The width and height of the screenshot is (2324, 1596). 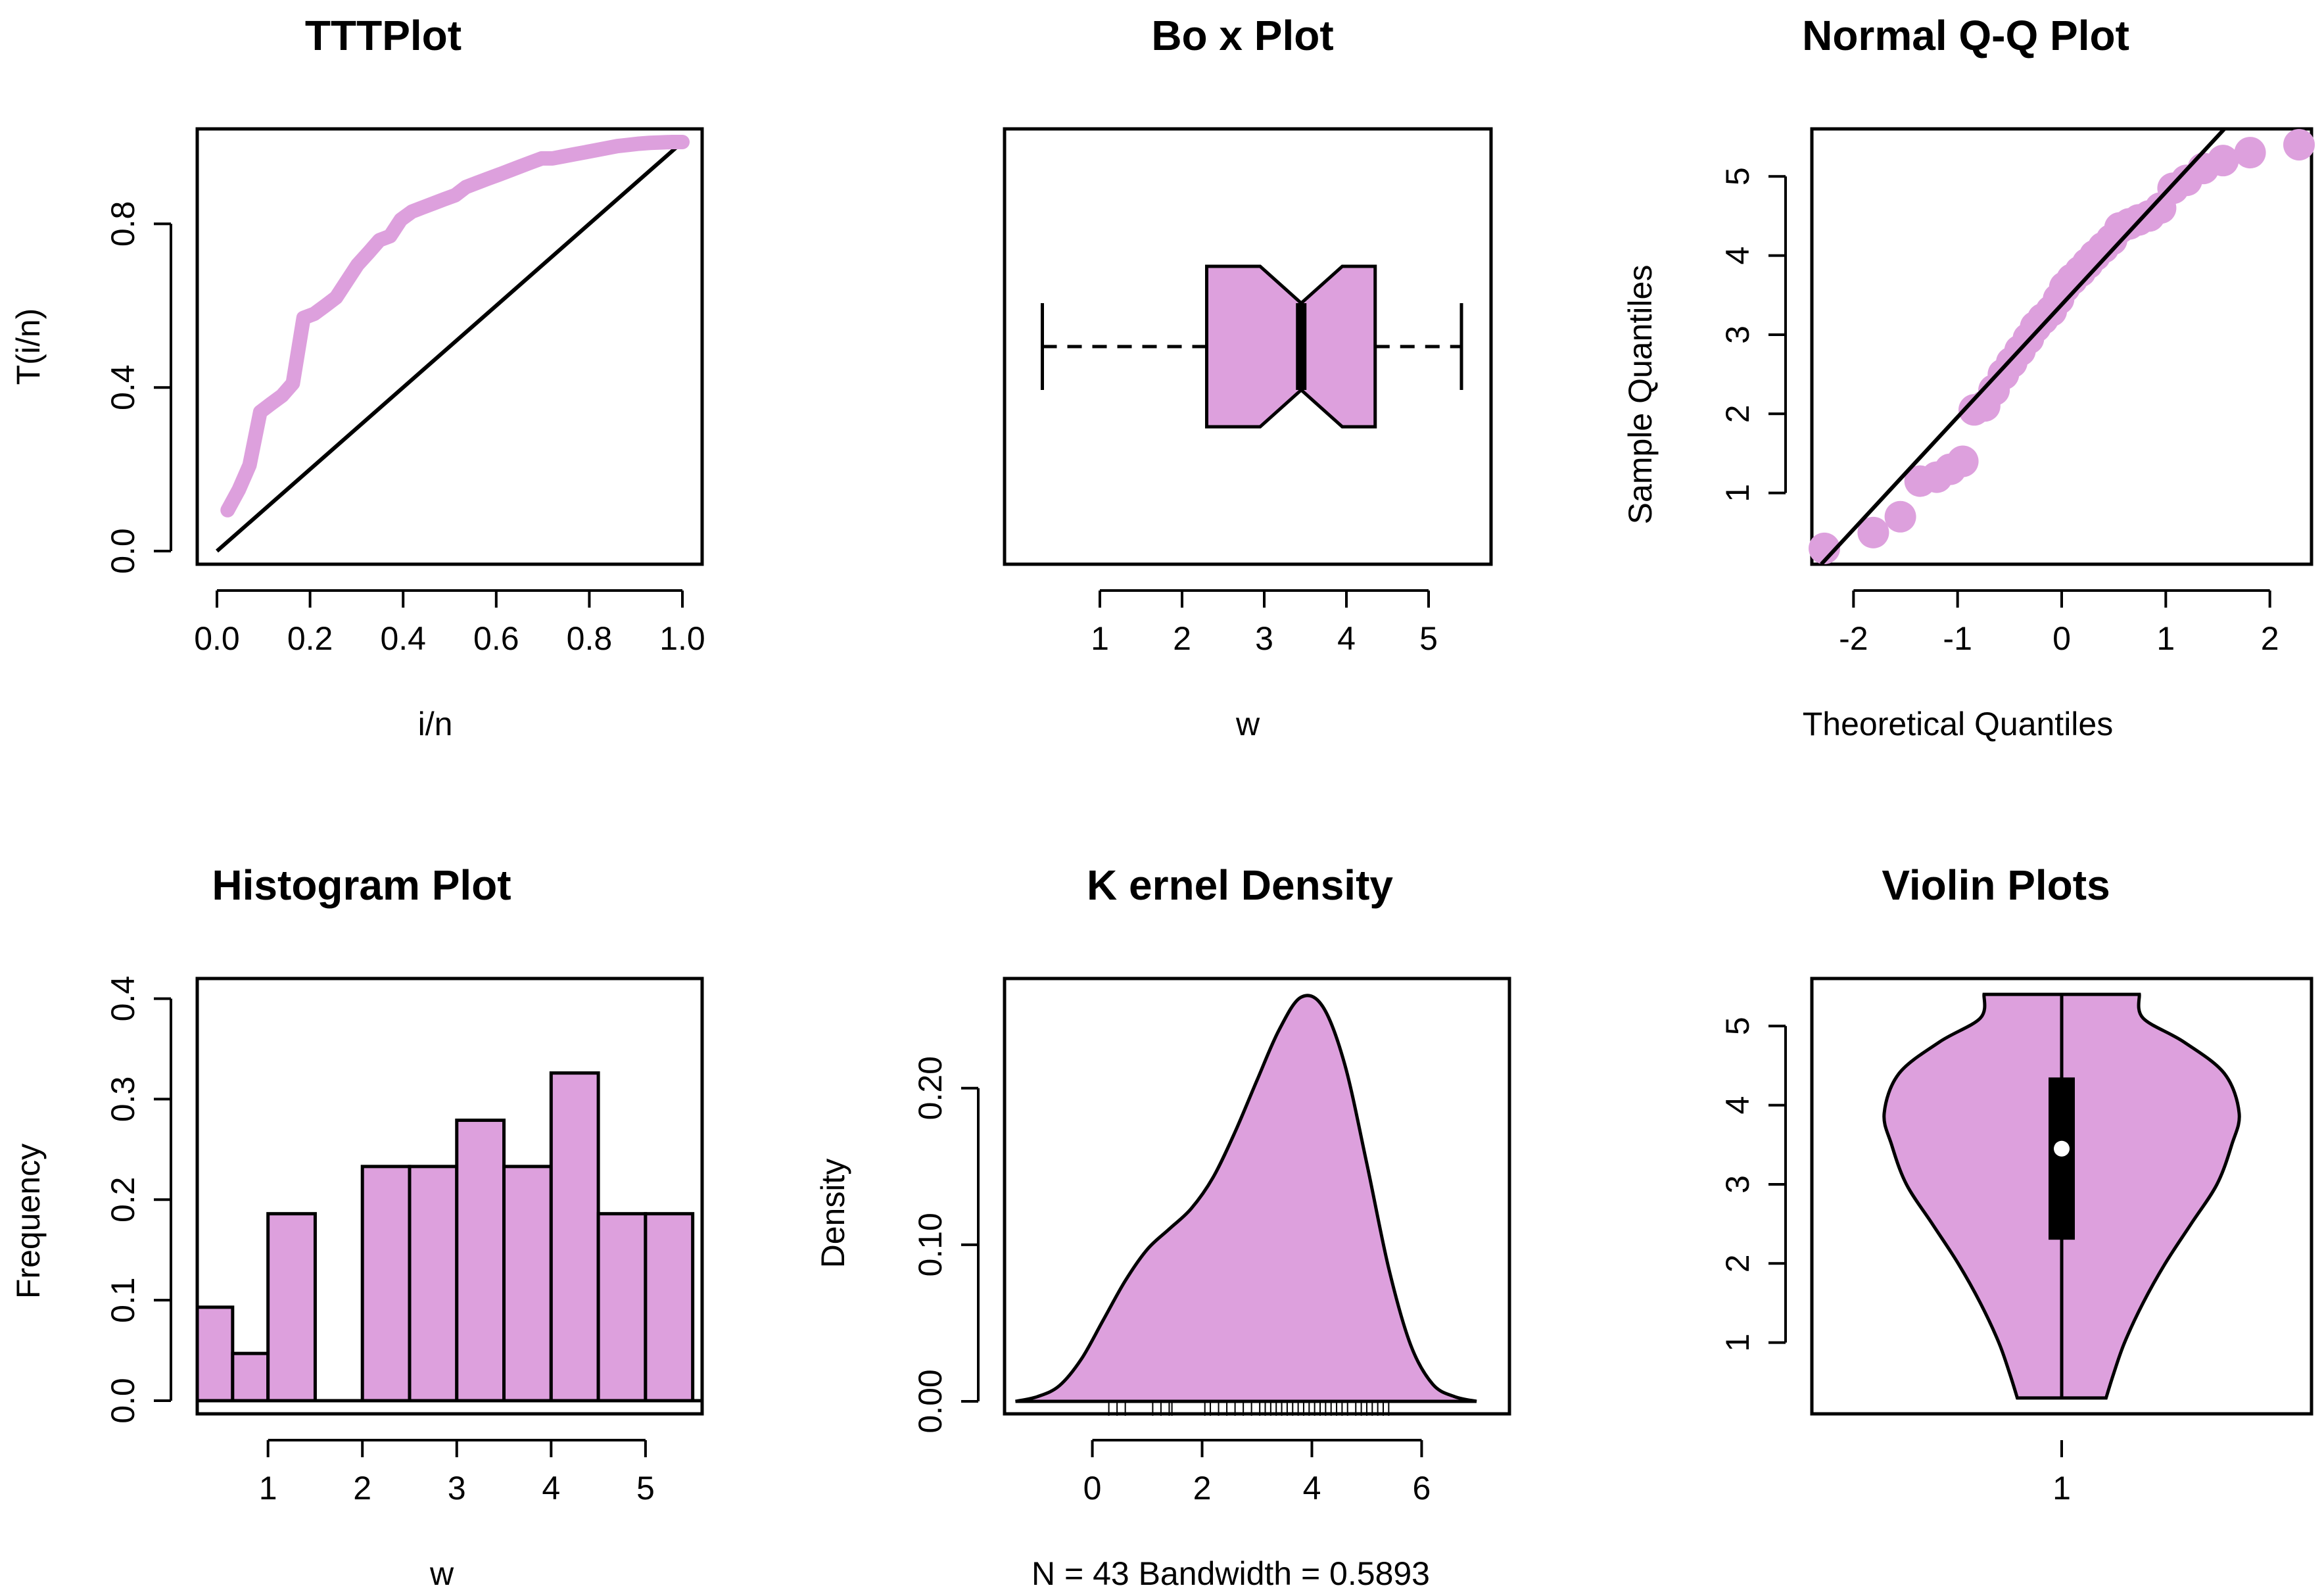 What do you see at coordinates (2270, 638) in the screenshot?
I see `qq-xtick-label: 2` at bounding box center [2270, 638].